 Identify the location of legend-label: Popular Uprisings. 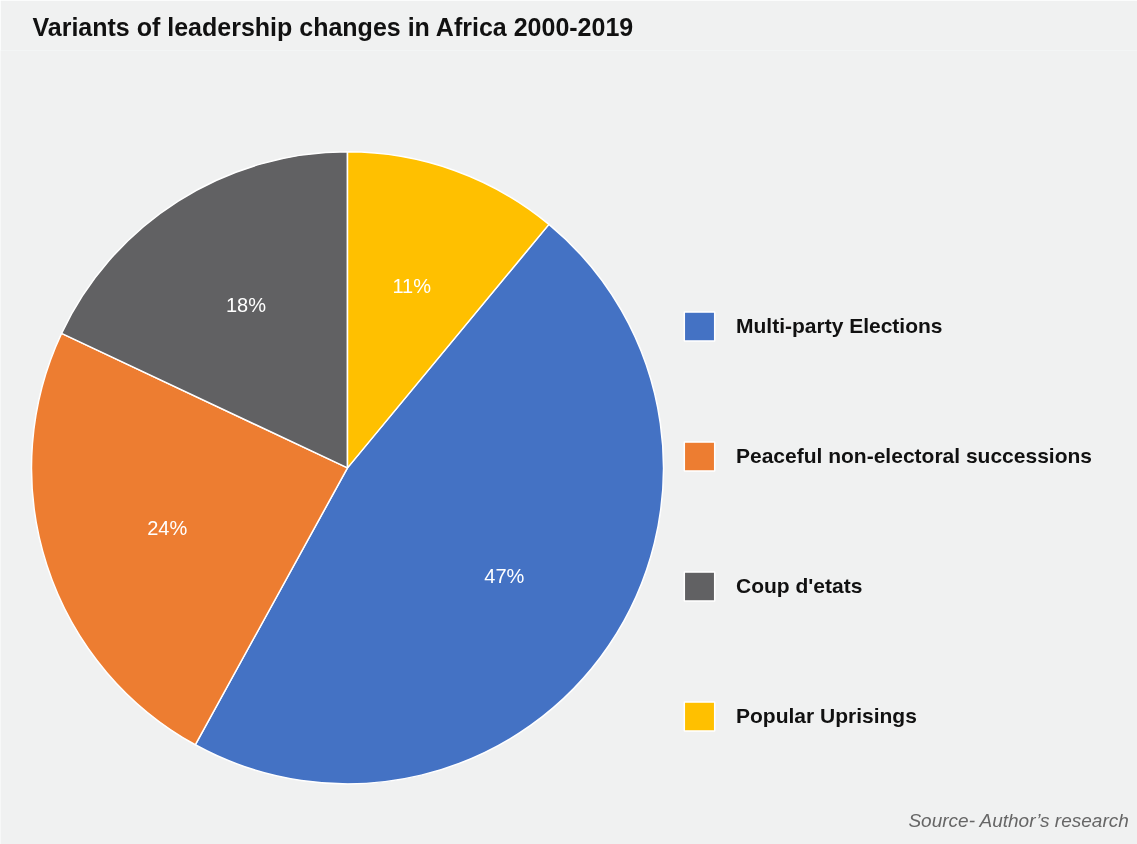
(826, 716).